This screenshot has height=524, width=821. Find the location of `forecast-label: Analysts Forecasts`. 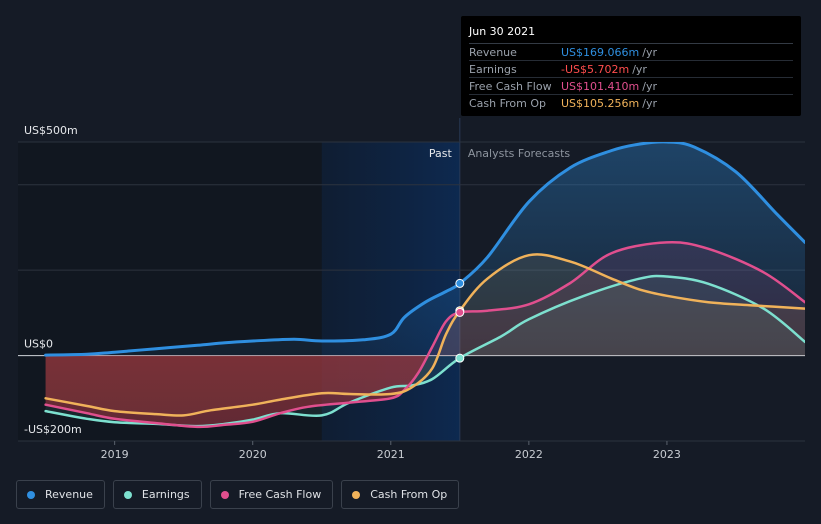

forecast-label: Analysts Forecasts is located at coordinates (519, 153).